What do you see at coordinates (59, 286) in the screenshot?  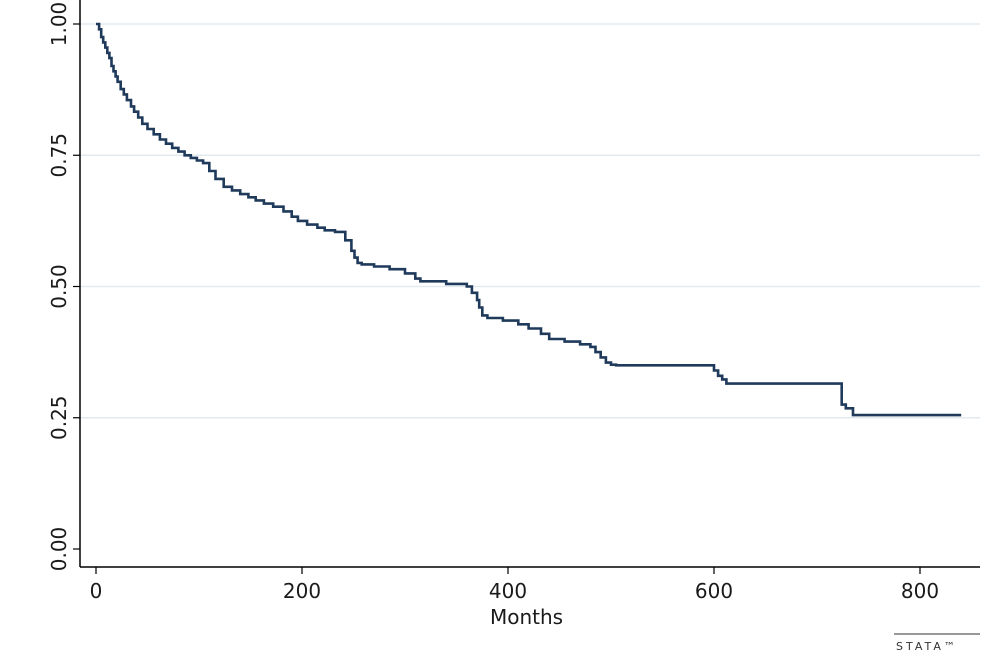 I see `y-tick-label: 0.50` at bounding box center [59, 286].